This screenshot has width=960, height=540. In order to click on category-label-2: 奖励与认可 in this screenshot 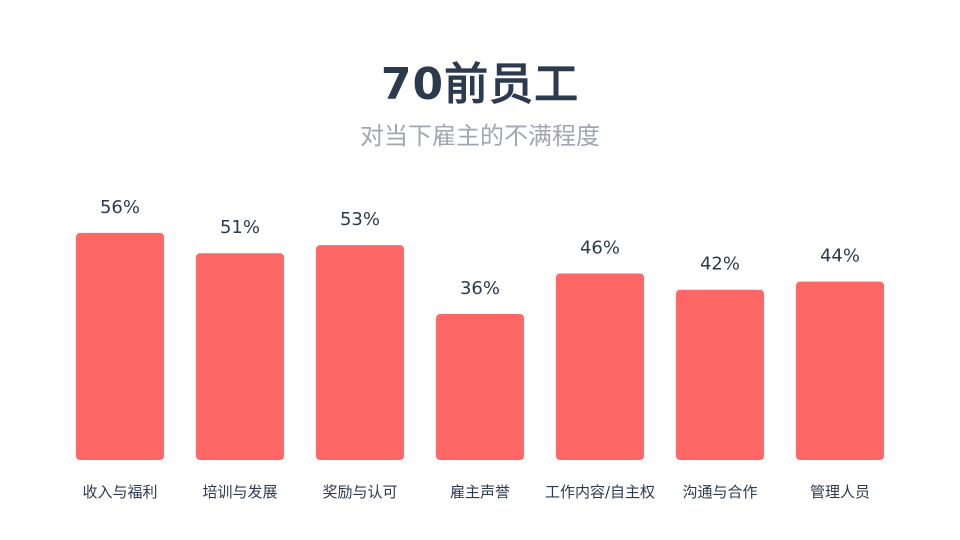, I will do `click(359, 492)`.